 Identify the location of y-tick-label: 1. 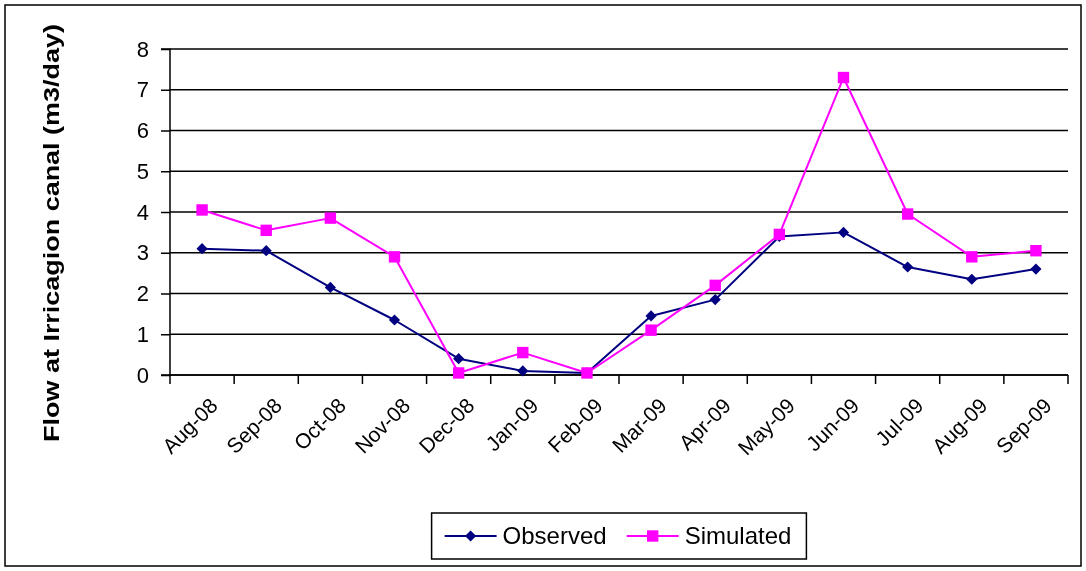
(142, 334).